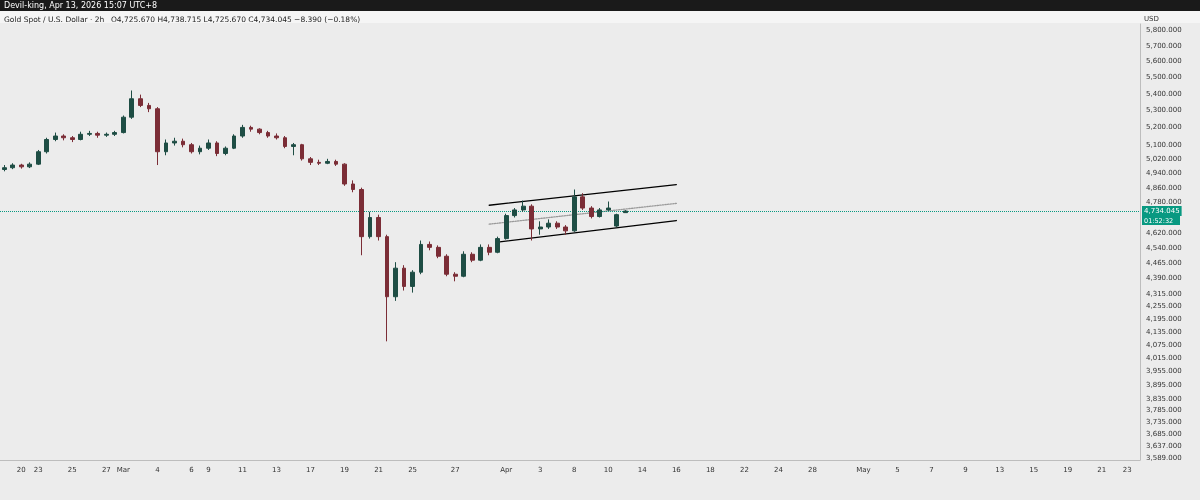 The height and width of the screenshot is (500, 1200). Describe the element at coordinates (81, 5) in the screenshot. I see `text: Devil-king, Apr 13, 2026 15:07 UTC+8` at that location.